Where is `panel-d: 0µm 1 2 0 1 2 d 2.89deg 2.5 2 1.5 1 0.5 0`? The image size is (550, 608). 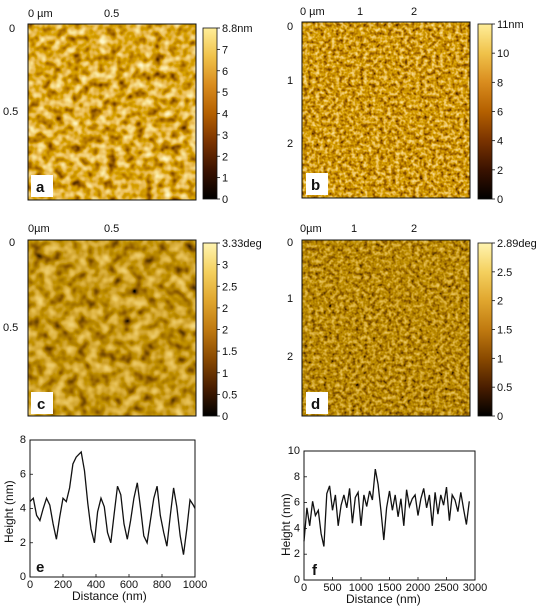 panel-d: 0µm 1 2 0 1 2 d 2.89deg 2.5 2 1.5 1 0.5 0 is located at coordinates (412, 323).